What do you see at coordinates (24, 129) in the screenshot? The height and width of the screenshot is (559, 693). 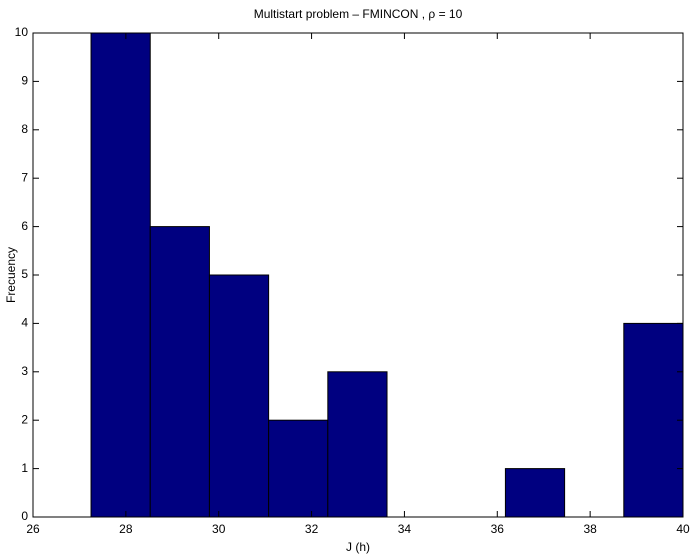 I see `y-tick-label: 8` at bounding box center [24, 129].